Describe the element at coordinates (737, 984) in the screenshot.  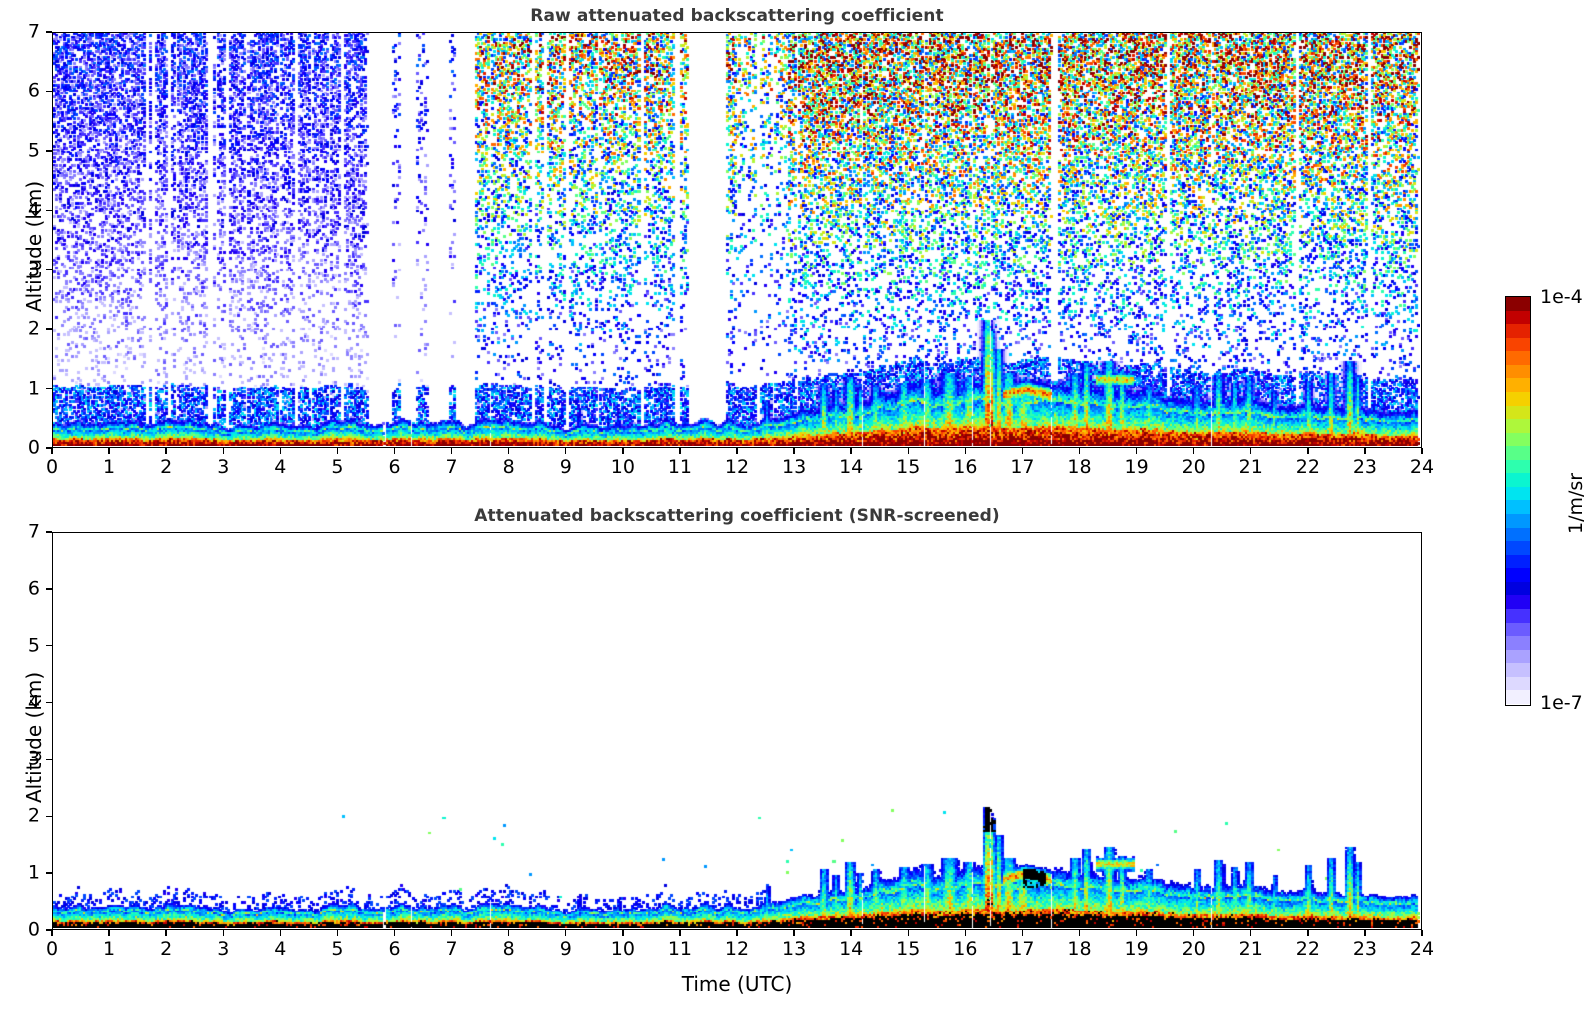
I see `x-axis-label: Time (UTC)` at that location.